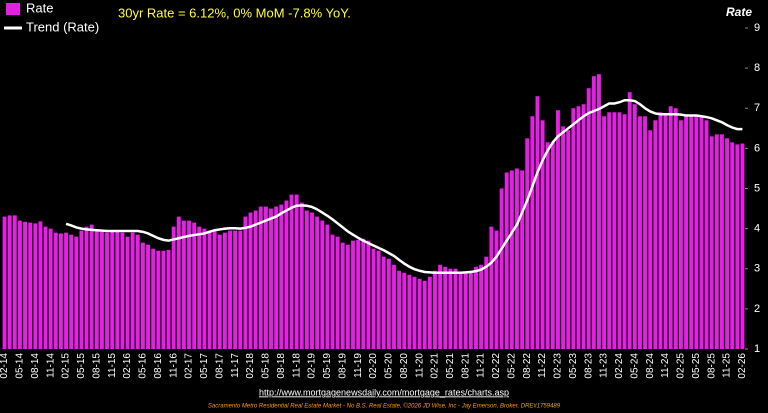 The width and height of the screenshot is (768, 413). Describe the element at coordinates (62, 26) in the screenshot. I see `legend-label: Trend (Rate)` at that location.